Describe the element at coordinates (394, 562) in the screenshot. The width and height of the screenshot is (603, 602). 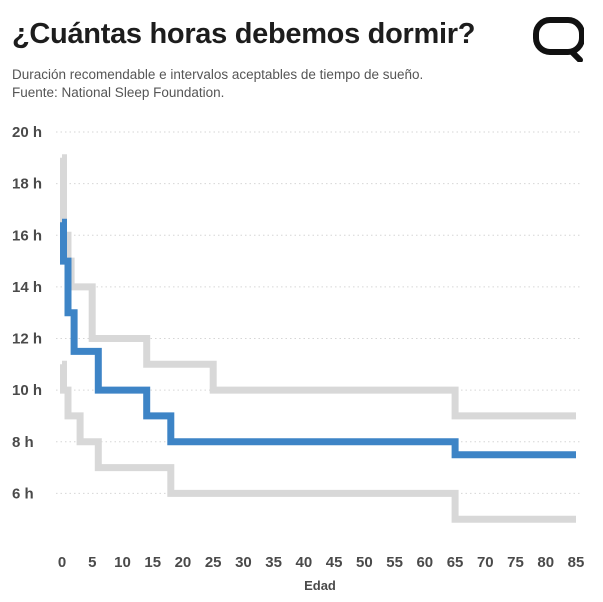
I see `x-tick-label: 55` at that location.